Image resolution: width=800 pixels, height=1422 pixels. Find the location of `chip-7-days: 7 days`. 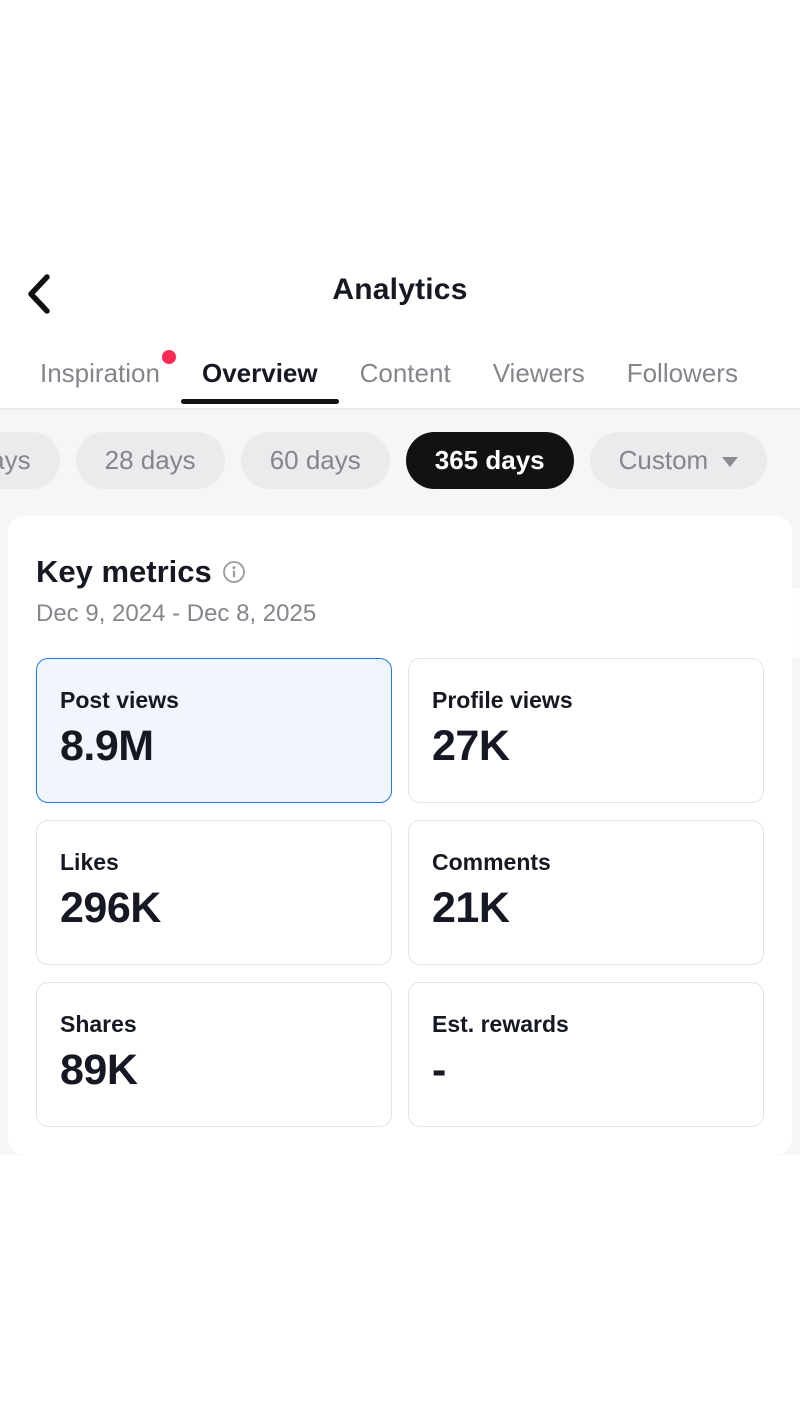

chip-7-days: 7 days is located at coordinates (30, 460).